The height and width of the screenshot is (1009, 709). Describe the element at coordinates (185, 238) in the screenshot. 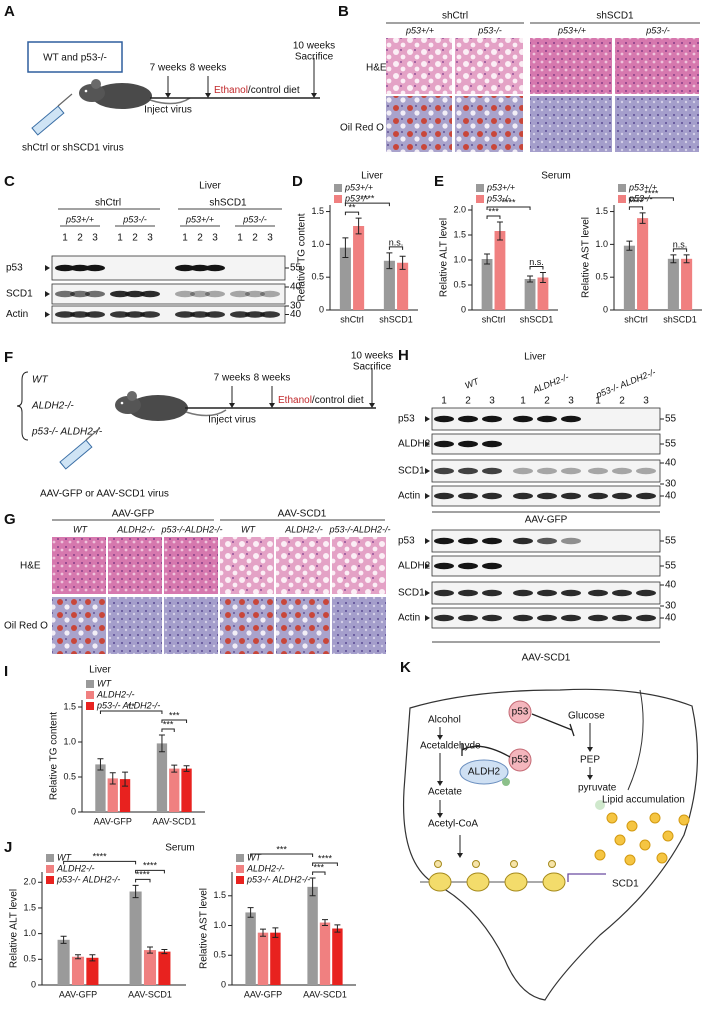

I see `label: 1` at that location.